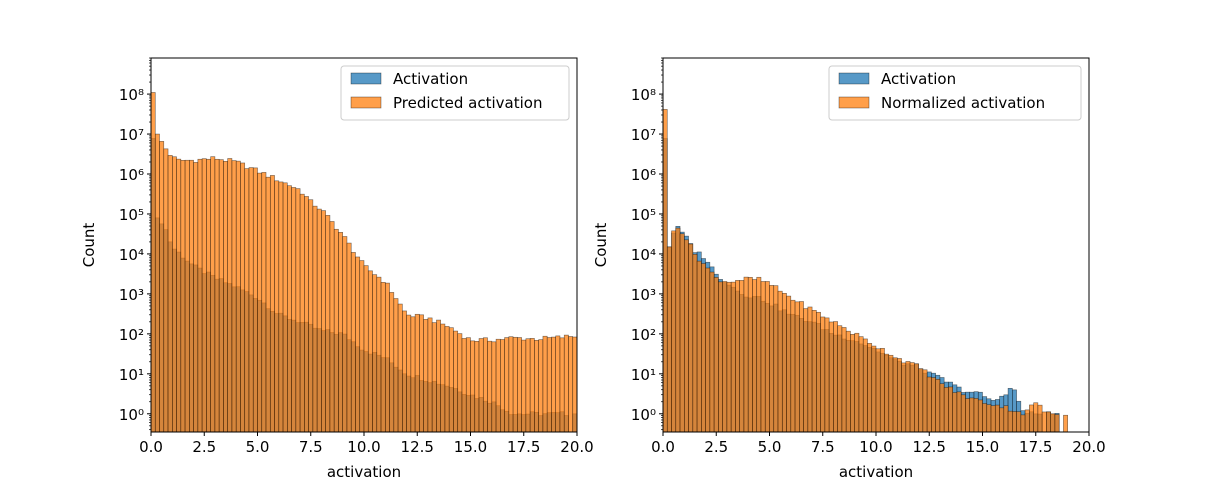 This screenshot has height=484, width=1210. I want to click on legend-frame, so click(455, 93).